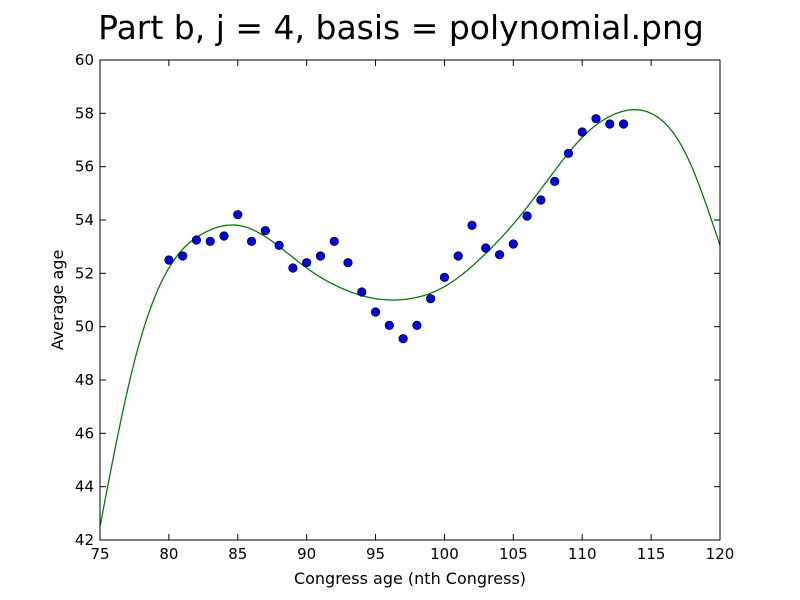 Image resolution: width=800 pixels, height=600 pixels. Describe the element at coordinates (84, 220) in the screenshot. I see `y-tick-label: 54` at that location.